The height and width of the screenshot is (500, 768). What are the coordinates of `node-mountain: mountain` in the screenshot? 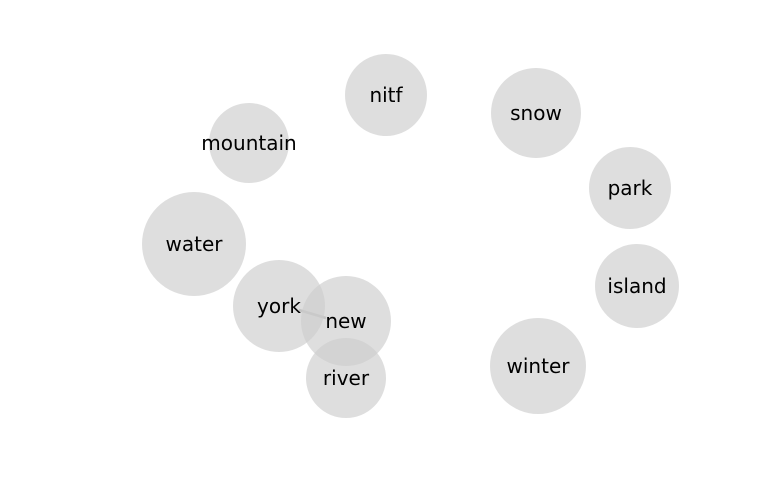 It's located at (249, 143).